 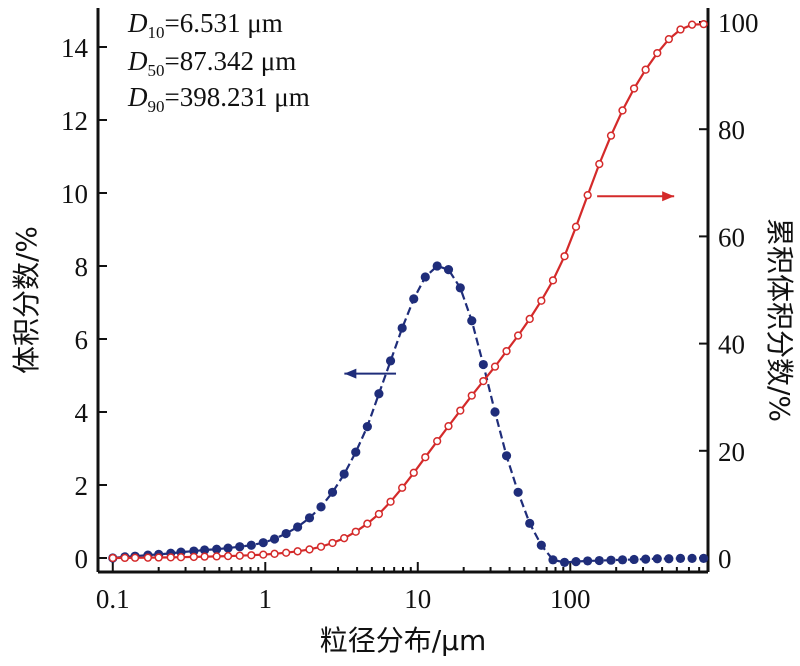 What do you see at coordinates (731, 130) in the screenshot?
I see `y-right-tick-label: 80` at bounding box center [731, 130].